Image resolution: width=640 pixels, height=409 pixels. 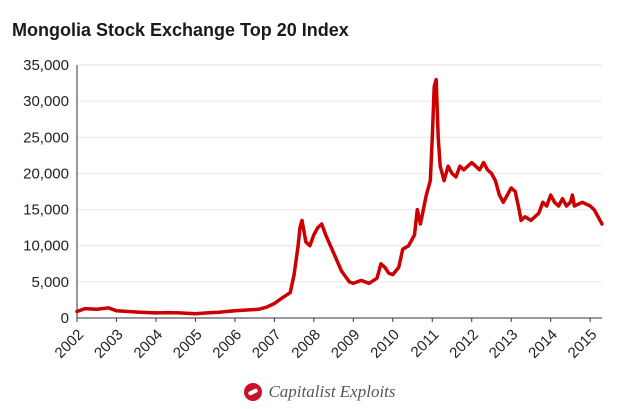 What do you see at coordinates (149, 344) in the screenshot?
I see `x-tick-label: 2004` at bounding box center [149, 344].